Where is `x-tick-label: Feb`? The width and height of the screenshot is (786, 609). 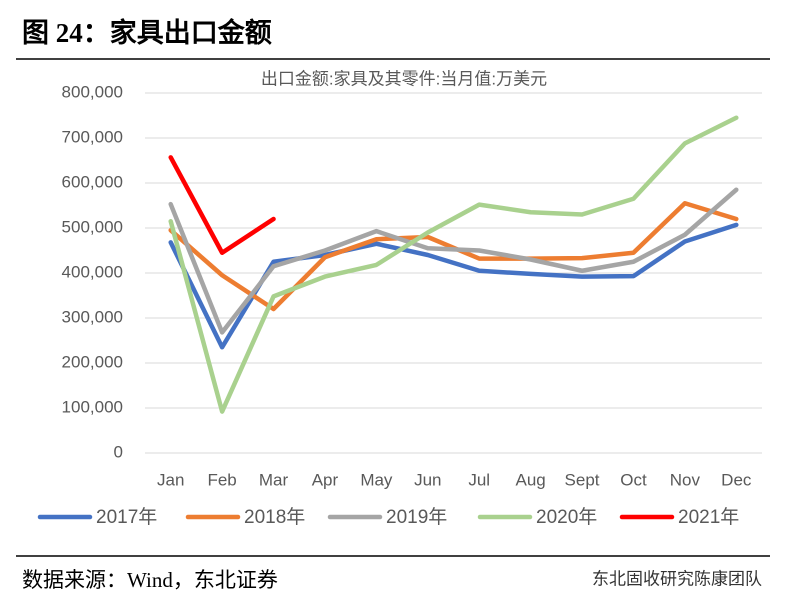
x-tick-label: Feb is located at coordinates (221, 479).